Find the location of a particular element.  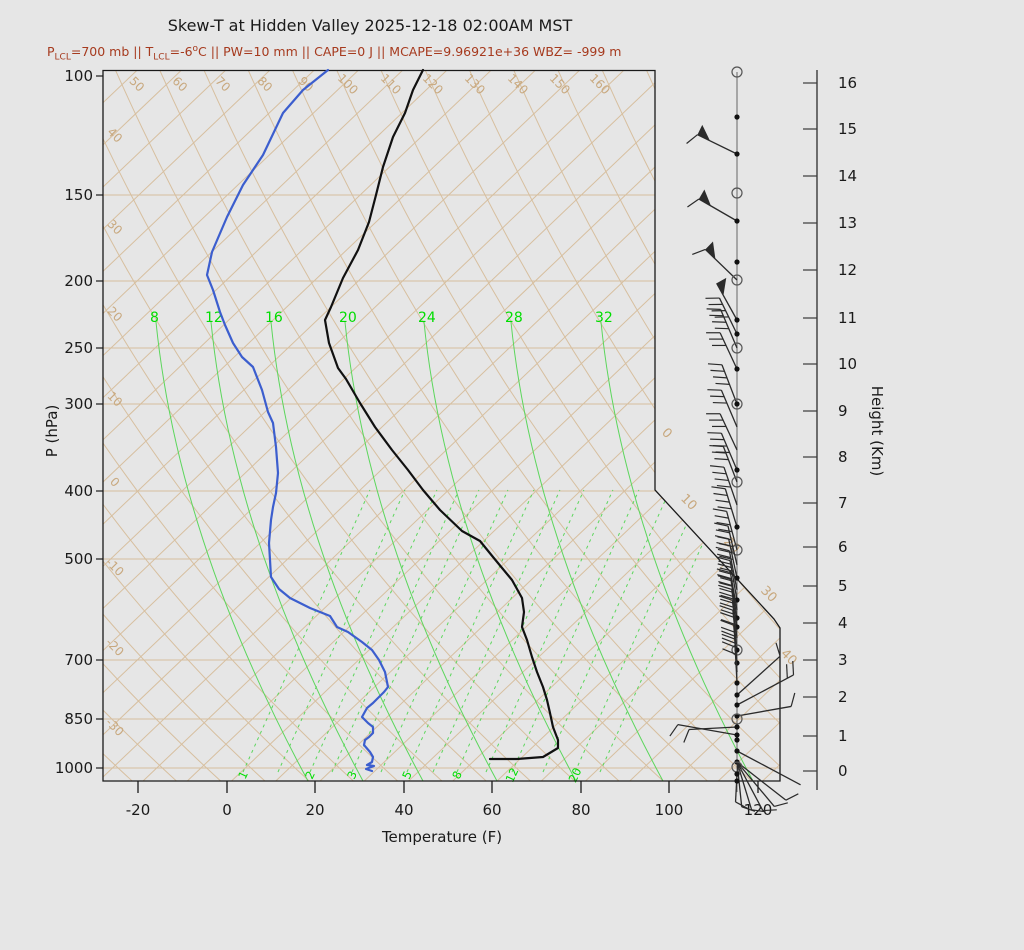

moist-adiabat-label: 8 is located at coordinates (154, 318).